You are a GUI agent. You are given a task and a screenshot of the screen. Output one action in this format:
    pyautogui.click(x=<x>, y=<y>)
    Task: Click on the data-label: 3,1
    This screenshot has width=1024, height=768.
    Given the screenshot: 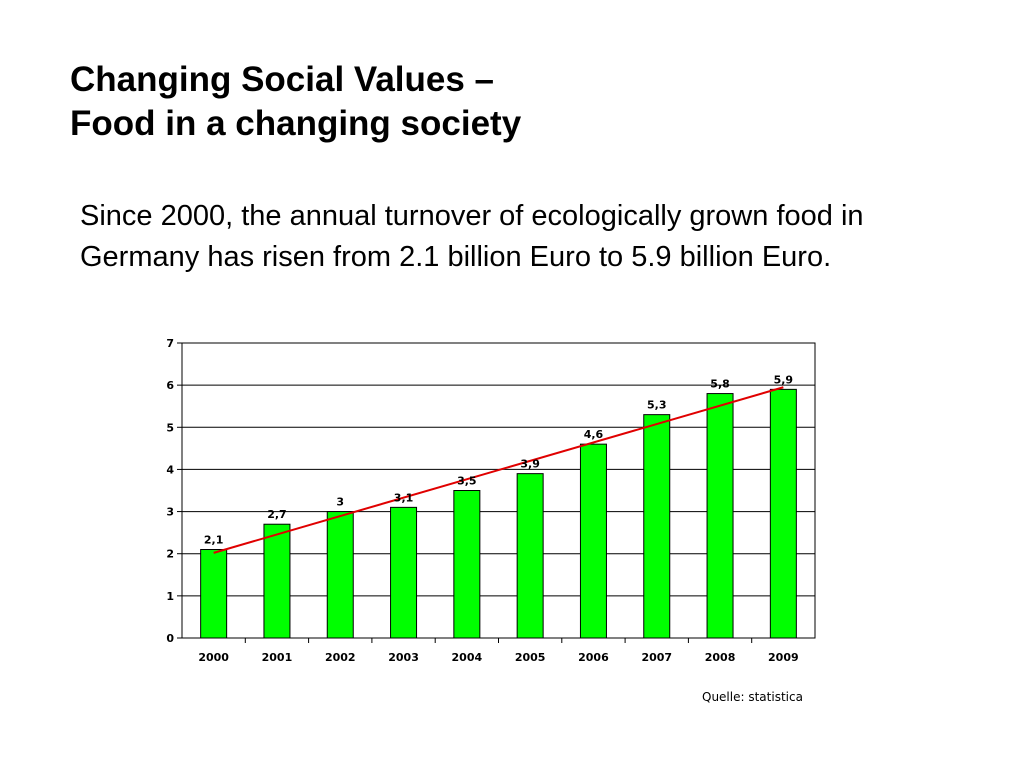 What is the action you would take?
    pyautogui.click(x=404, y=497)
    